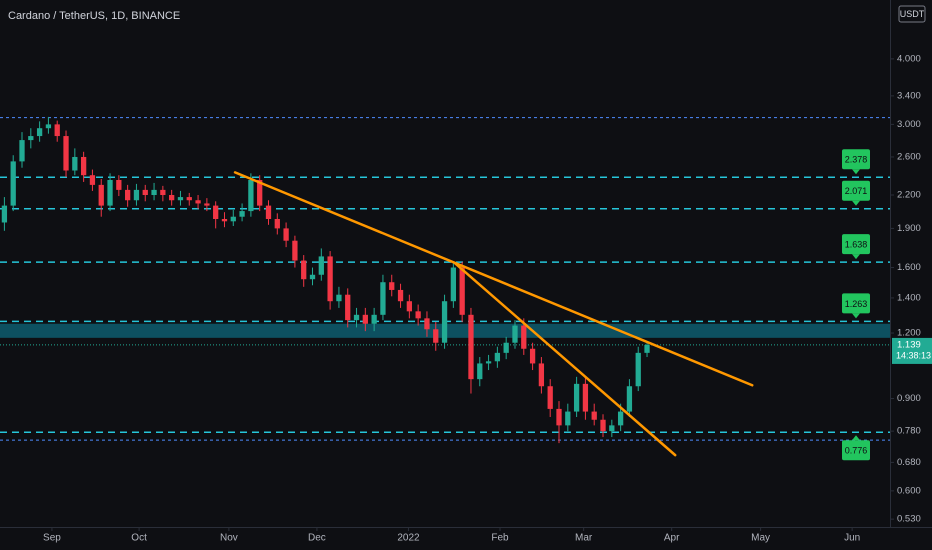  I want to click on callout-label: 1.638, so click(856, 245).